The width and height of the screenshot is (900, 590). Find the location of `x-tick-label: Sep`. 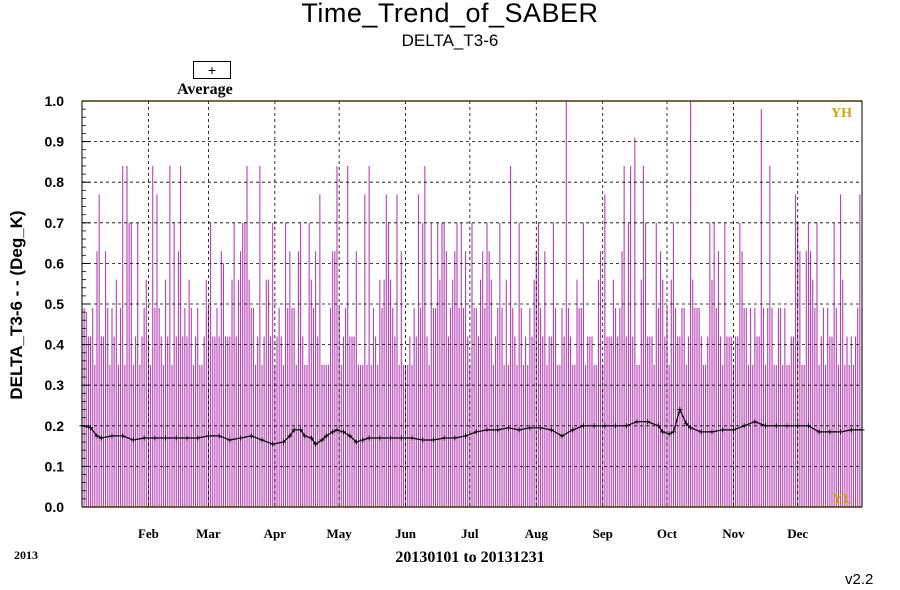

x-tick-label: Sep is located at coordinates (603, 533).